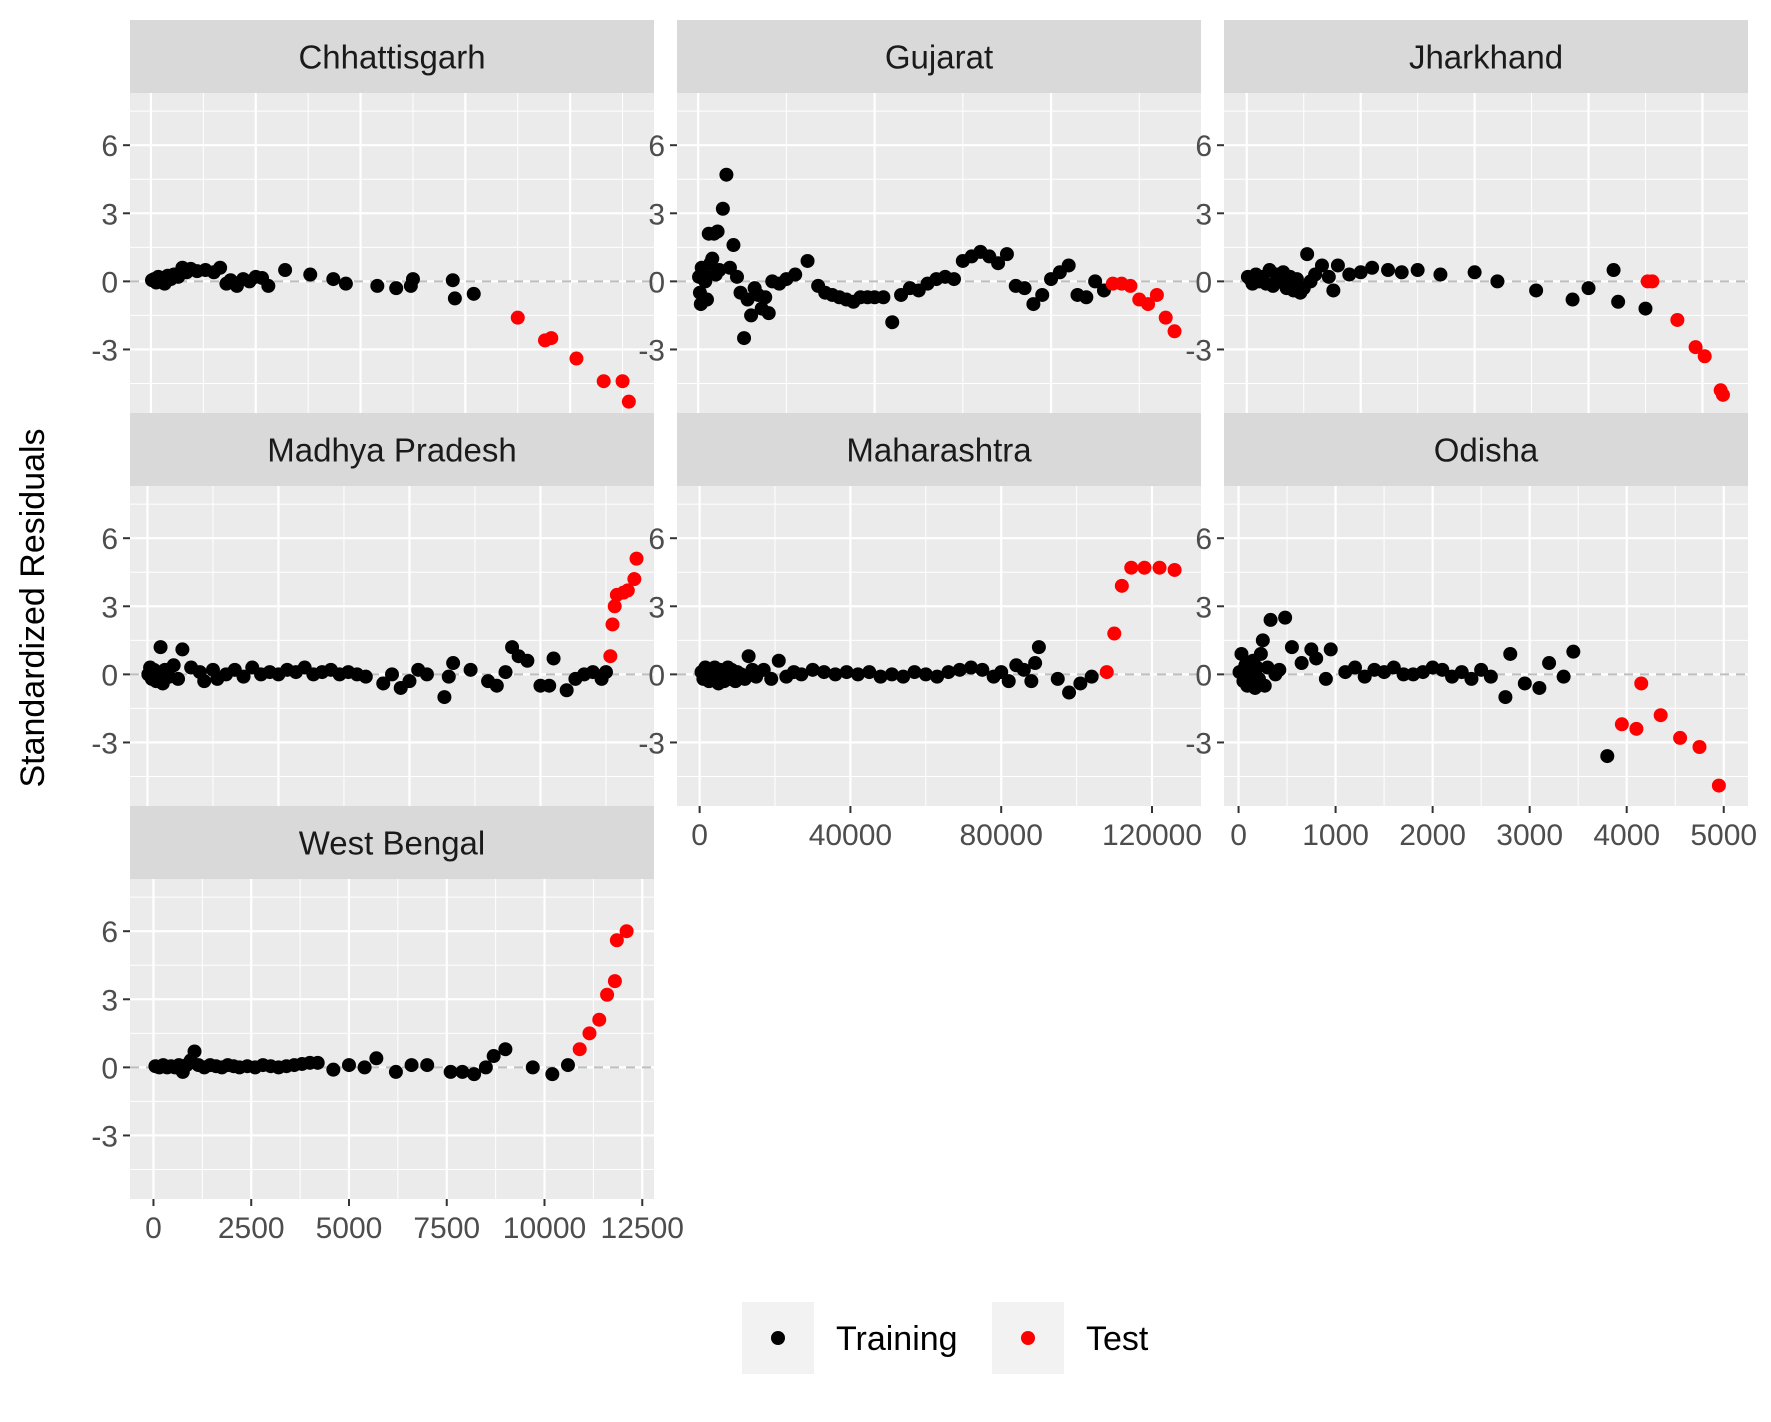  Describe the element at coordinates (1486, 449) in the screenshot. I see `strip-odisha` at that location.